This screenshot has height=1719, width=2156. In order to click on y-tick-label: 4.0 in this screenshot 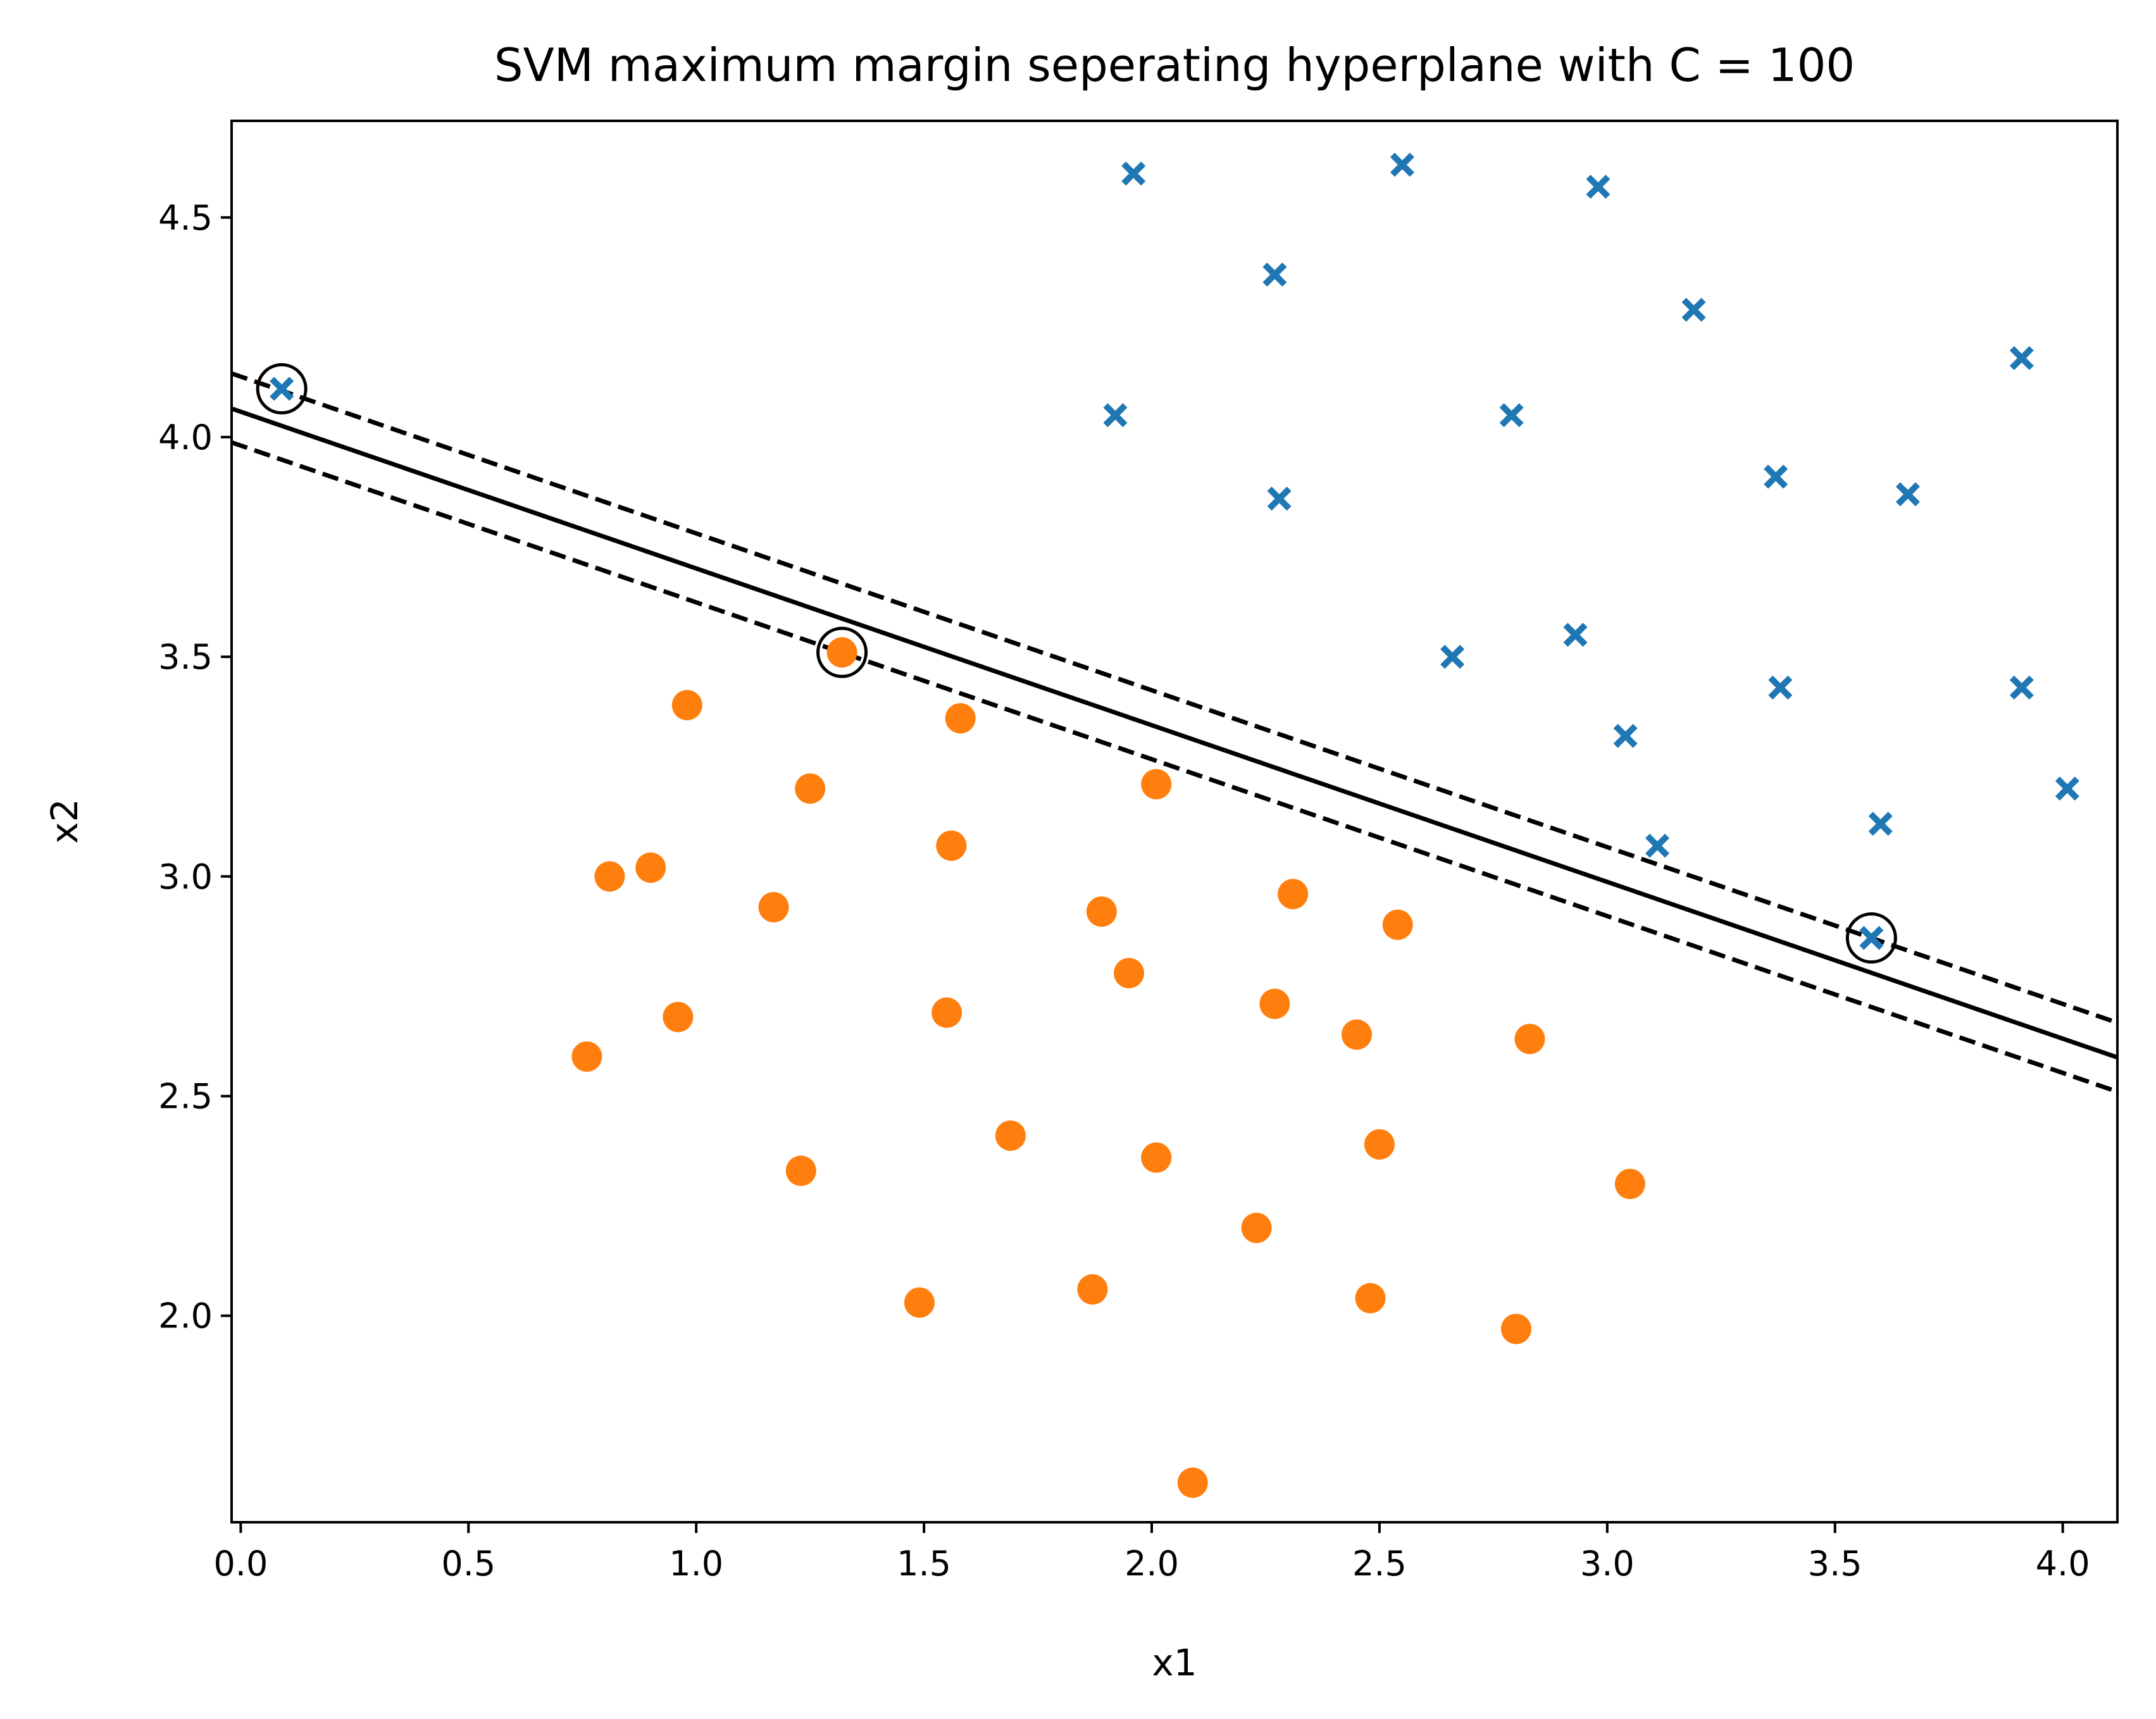, I will do `click(186, 437)`.